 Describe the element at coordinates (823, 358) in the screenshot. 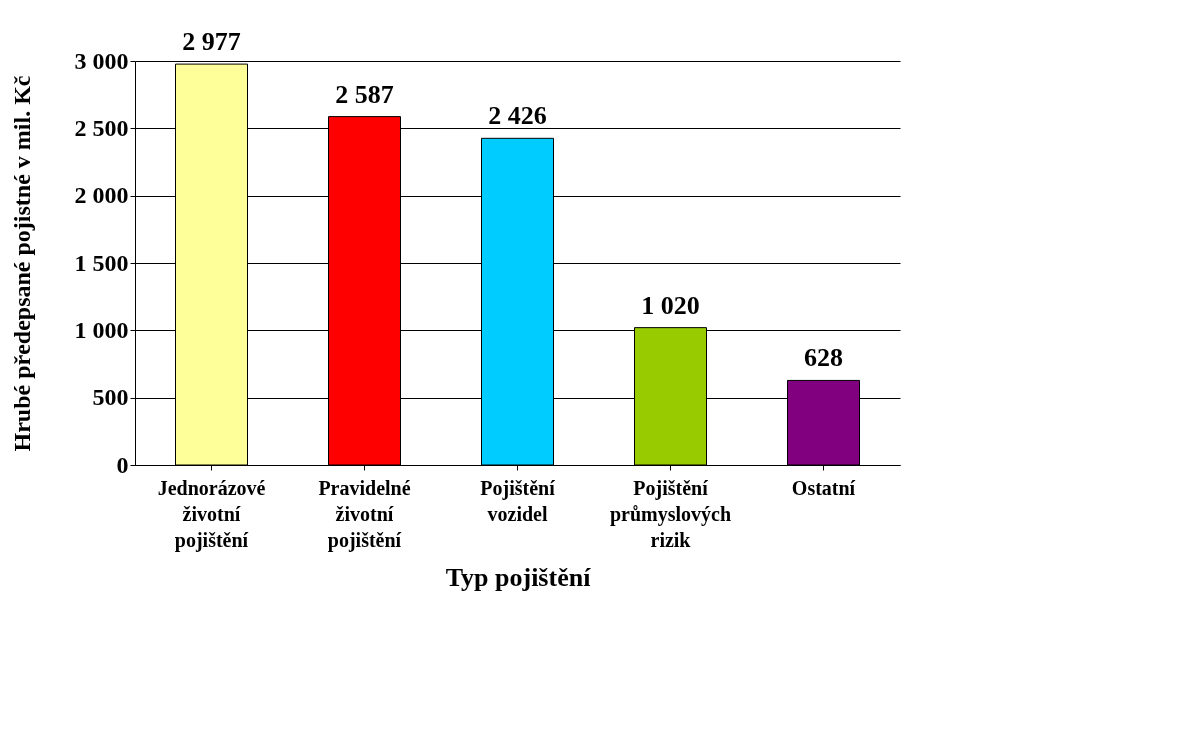

I see `data-label: 628` at that location.